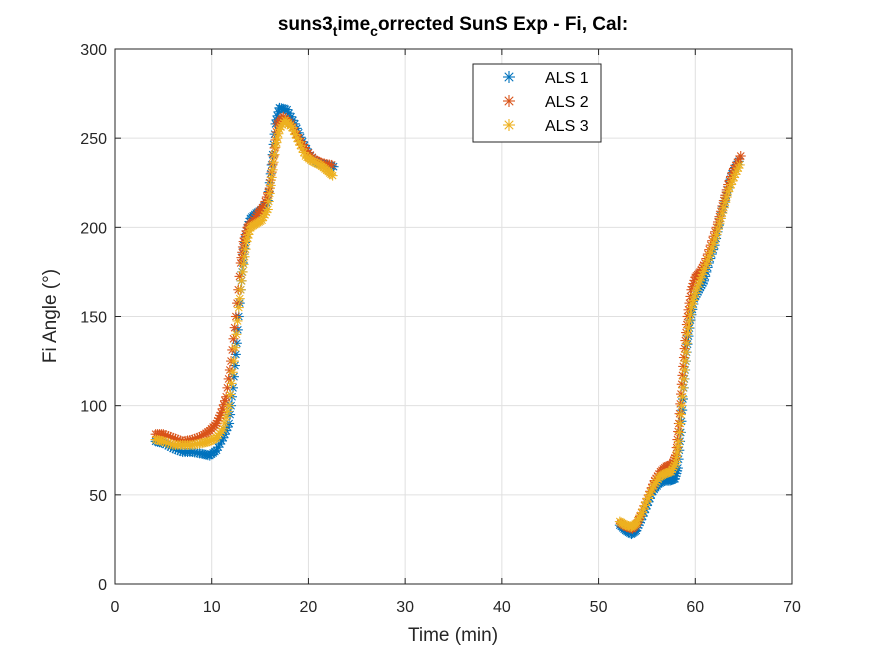  I want to click on title-part-mid: ime, so click(353, 24).